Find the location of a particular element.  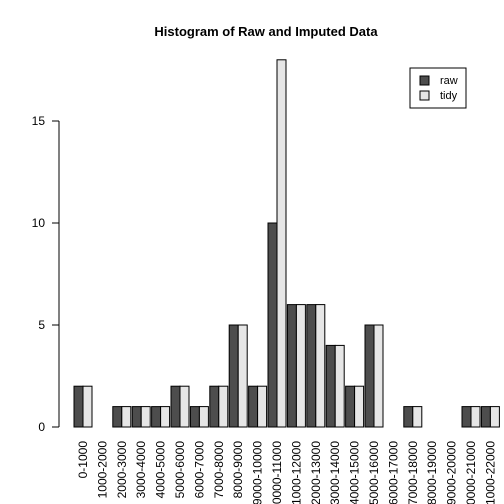

x-tick-label: 5000-6000 is located at coordinates (180, 470).